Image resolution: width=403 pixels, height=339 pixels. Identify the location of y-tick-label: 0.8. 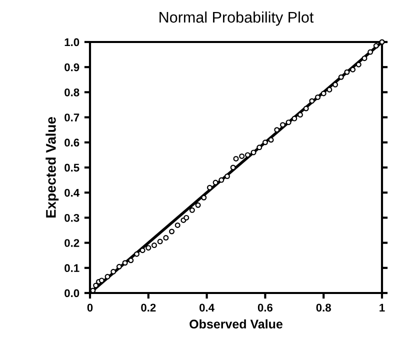
(72, 92).